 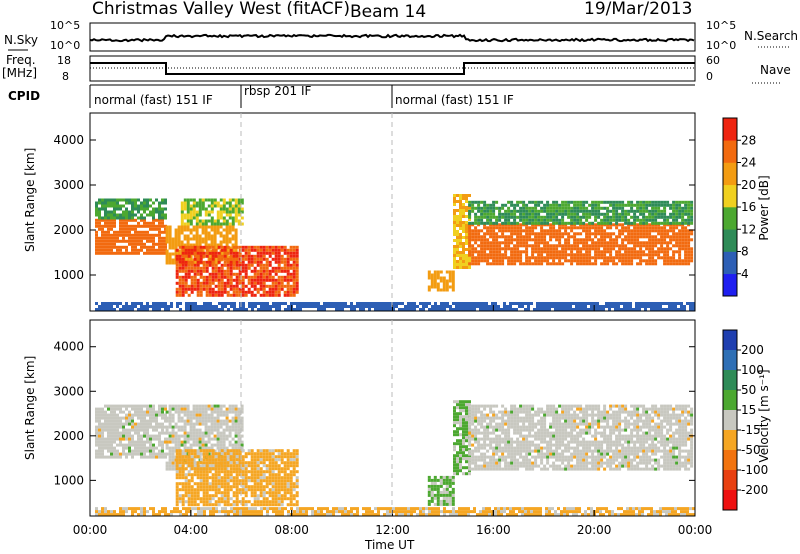 What do you see at coordinates (775, 70) in the screenshot?
I see `nave-label: Nave` at bounding box center [775, 70].